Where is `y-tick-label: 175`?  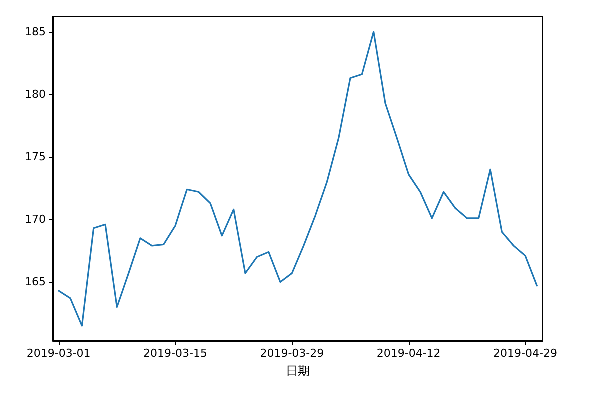
y-tick-label: 175 is located at coordinates (35, 157).